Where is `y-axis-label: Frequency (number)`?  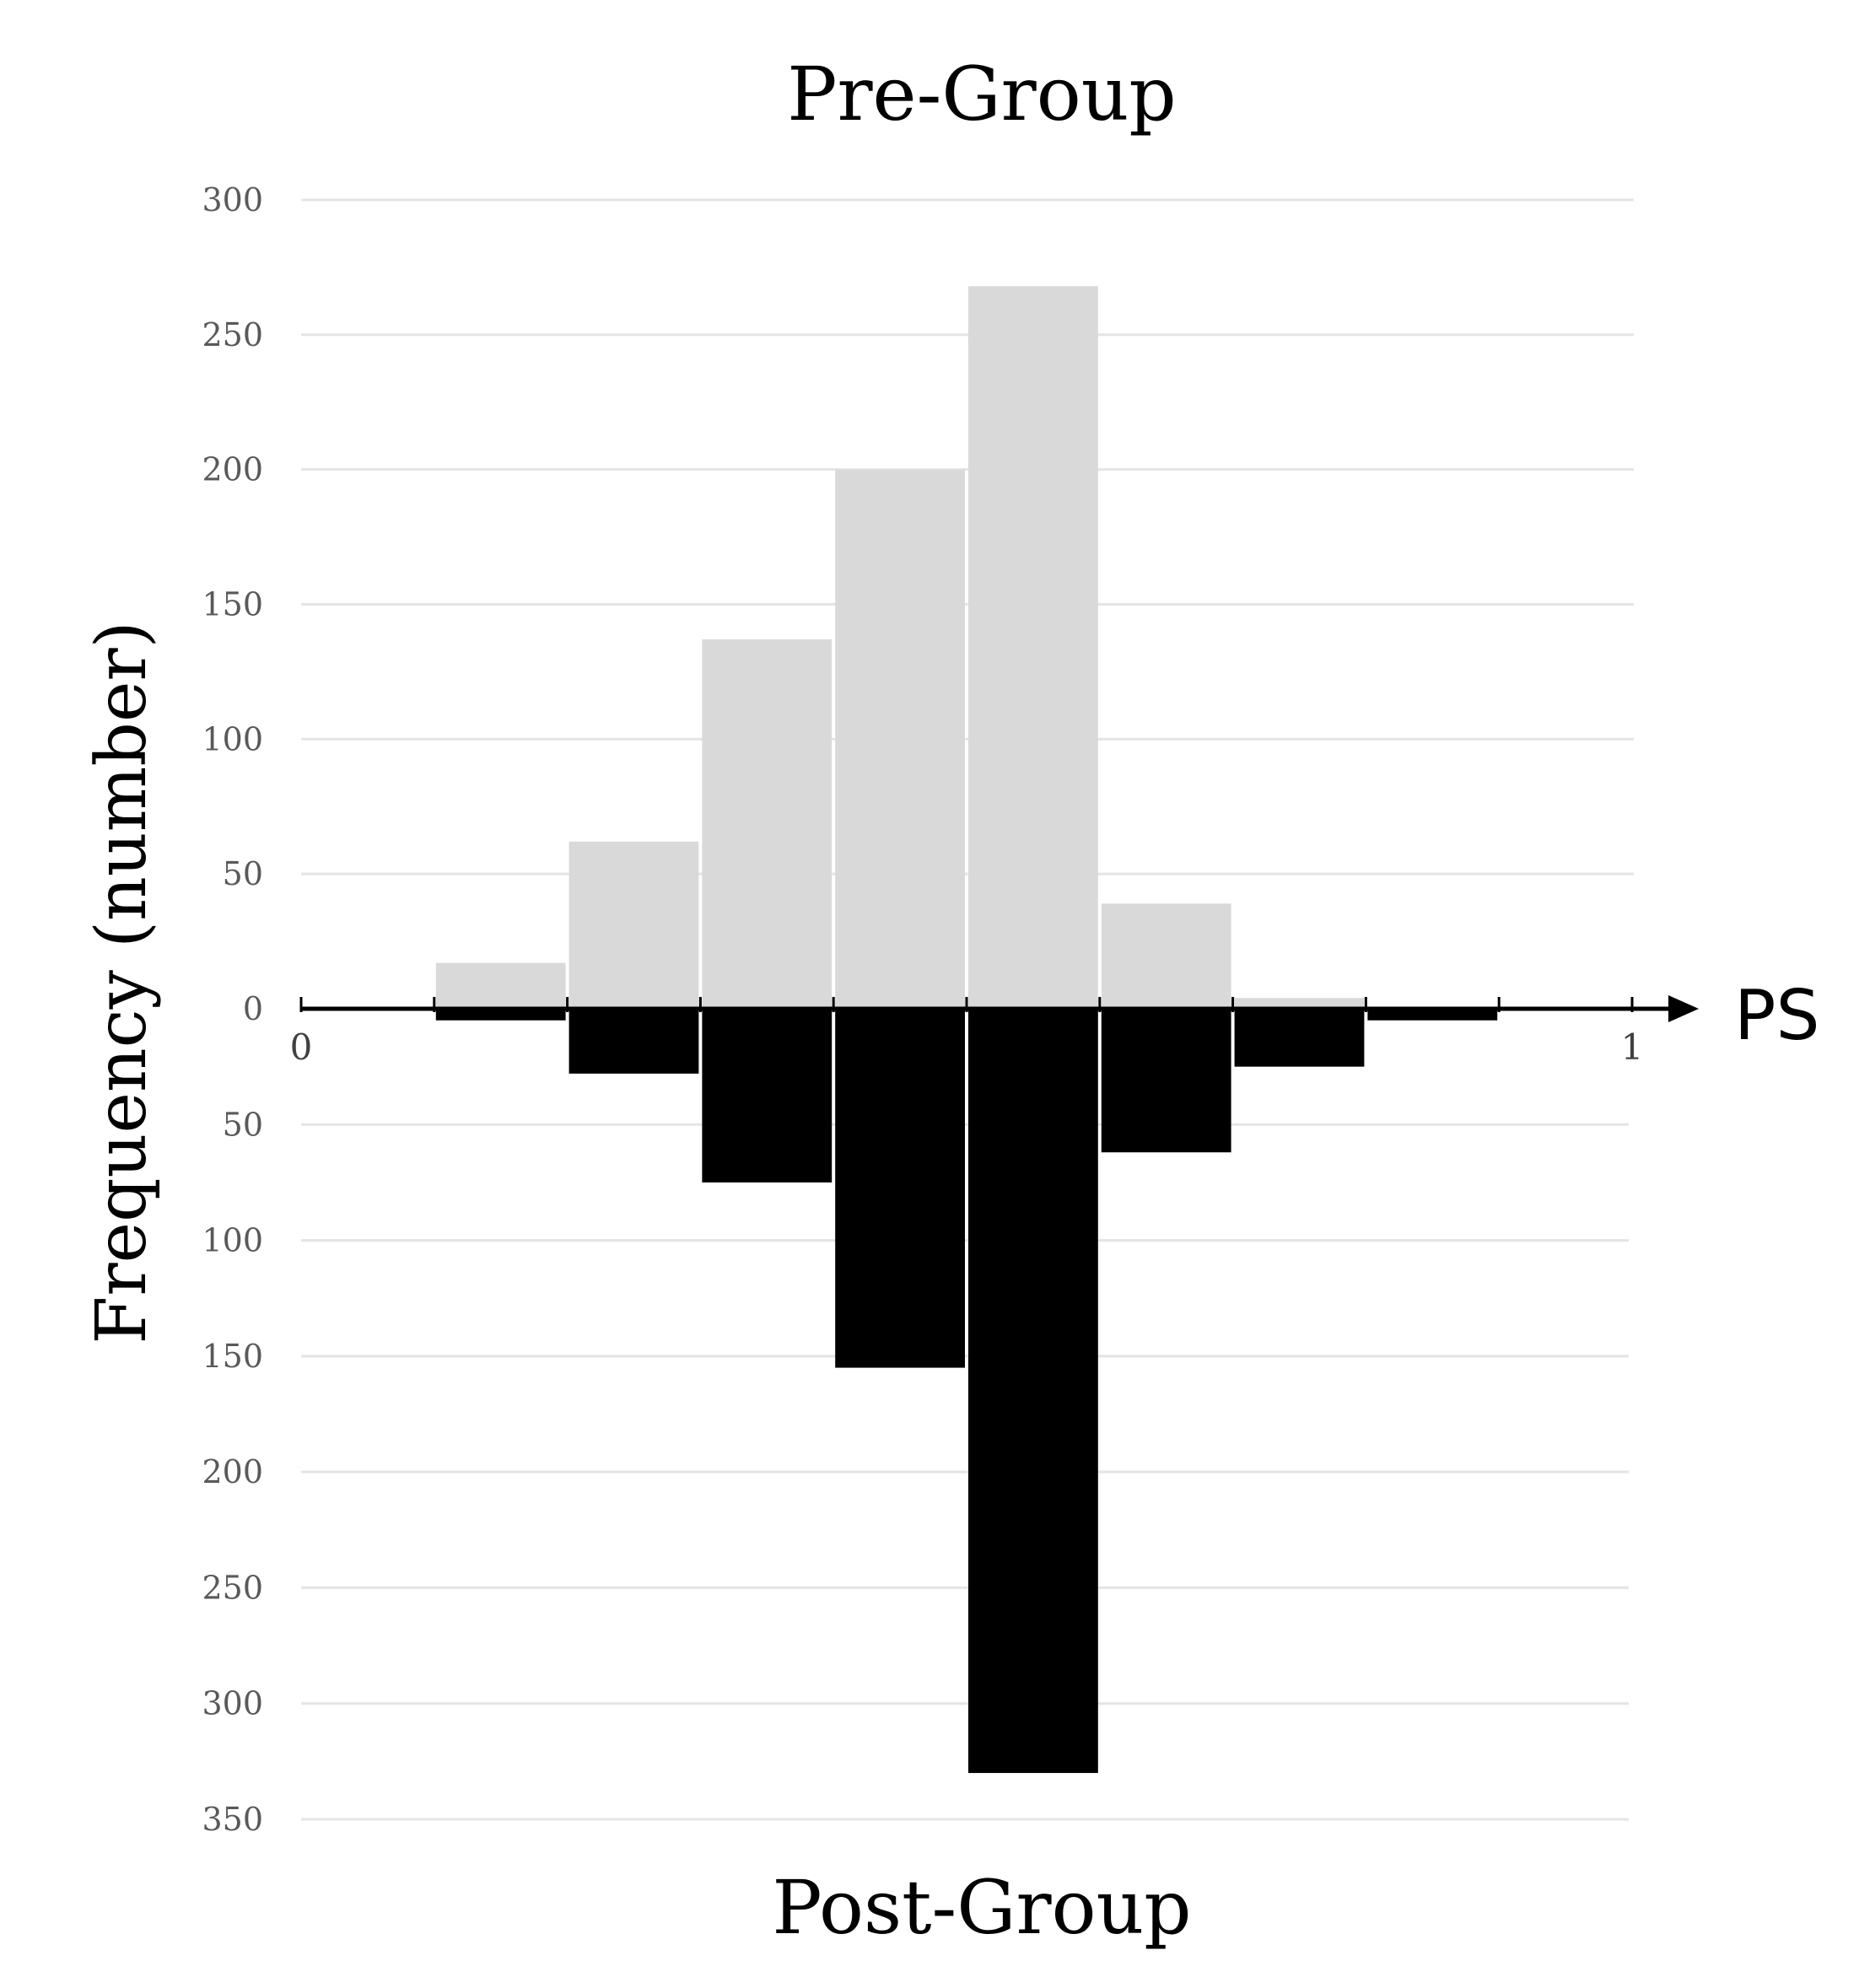
y-axis-label: Frequency (number) is located at coordinates (122, 982).